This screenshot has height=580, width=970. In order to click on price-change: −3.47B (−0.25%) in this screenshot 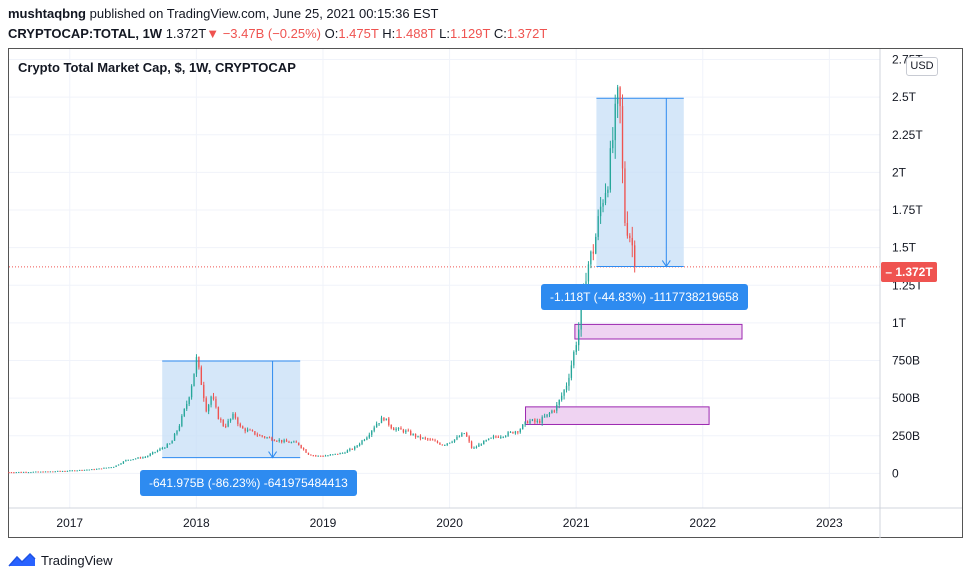, I will do `click(271, 33)`.